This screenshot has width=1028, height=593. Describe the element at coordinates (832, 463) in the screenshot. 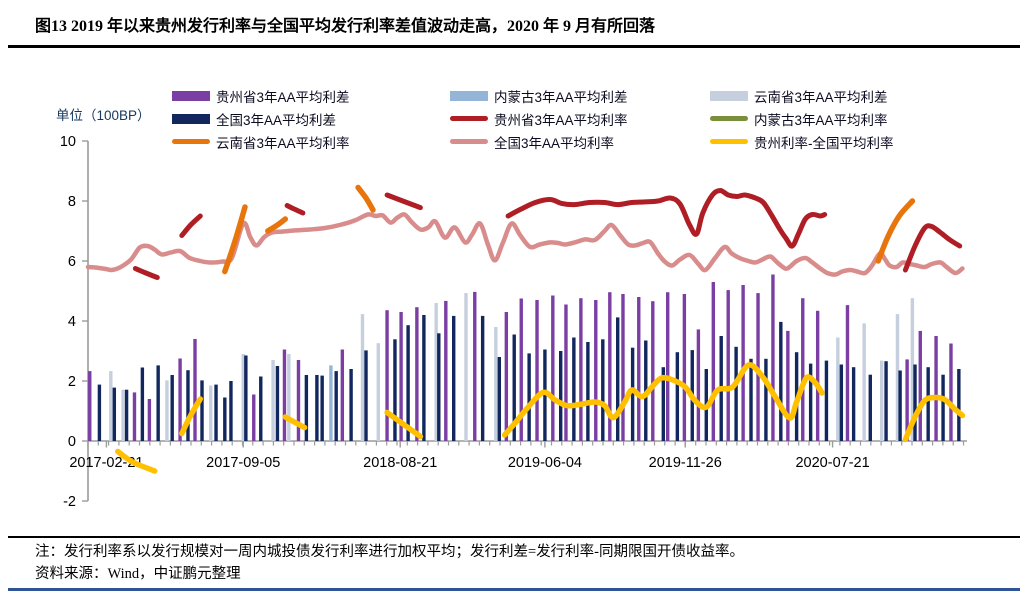

I see `x-tick-label-5: 2020-07-21` at that location.